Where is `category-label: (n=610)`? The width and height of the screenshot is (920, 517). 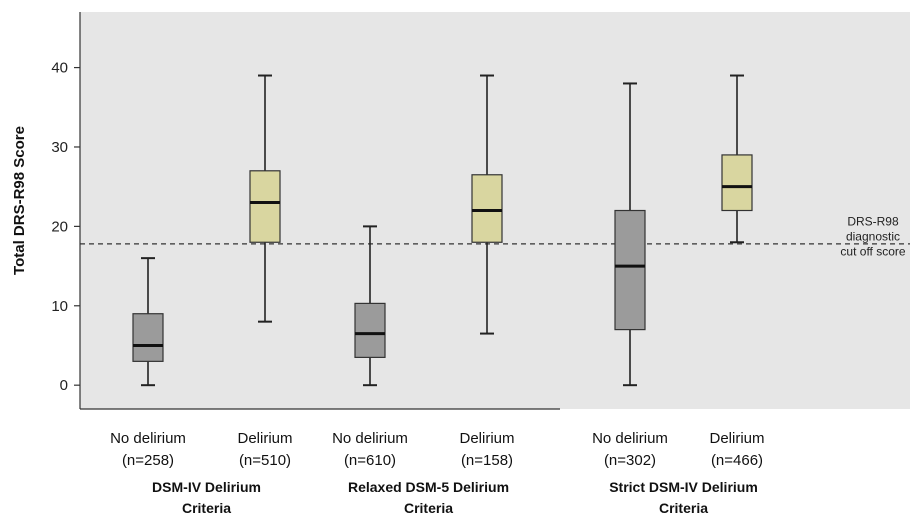 category-label: (n=610) is located at coordinates (370, 460).